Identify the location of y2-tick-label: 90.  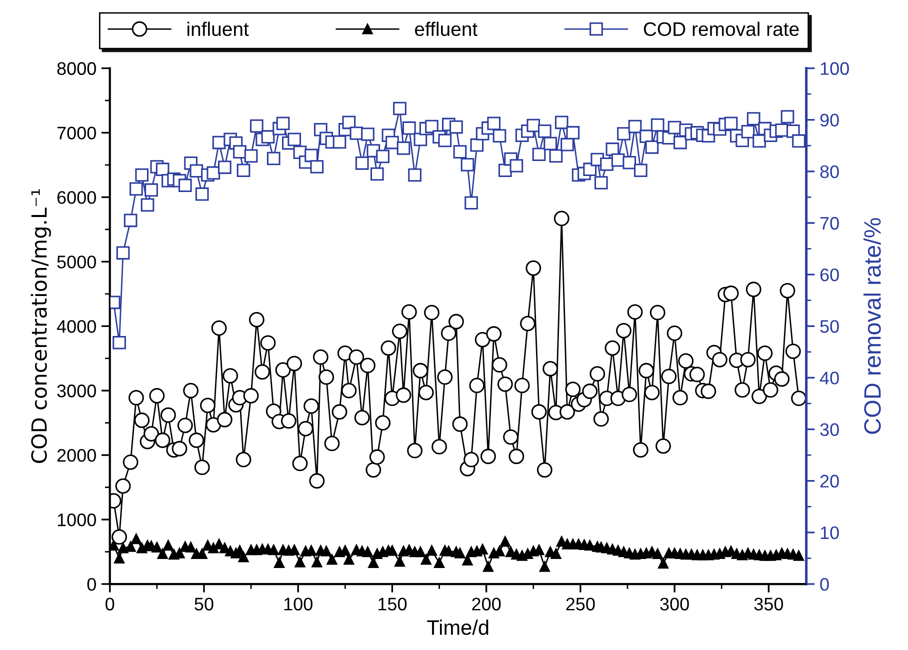
(829, 120).